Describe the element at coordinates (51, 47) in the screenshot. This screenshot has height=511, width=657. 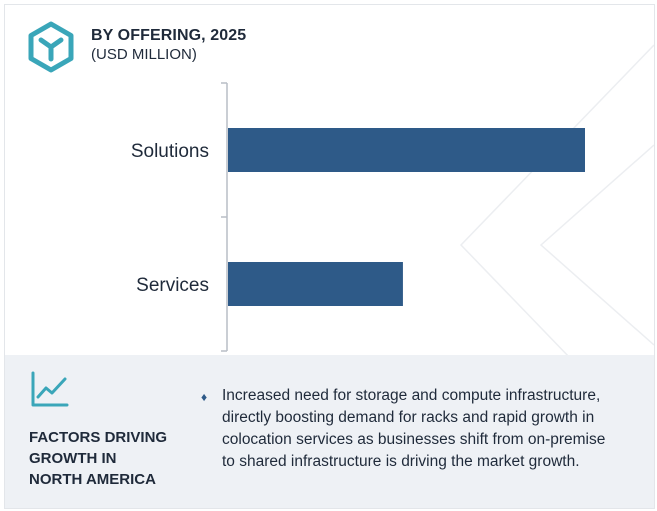
I see `cube-icon` at that location.